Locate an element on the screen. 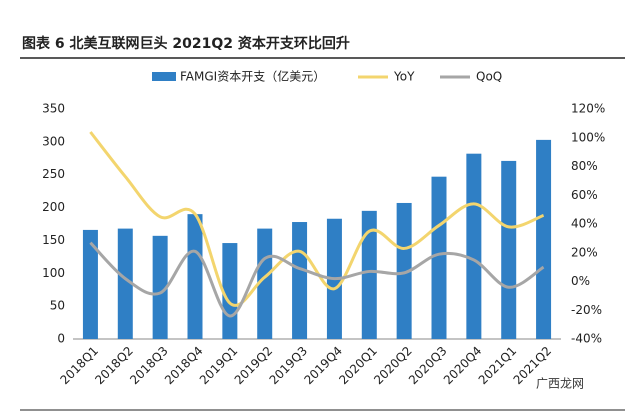  y-tick-label: 0 is located at coordinates (61, 339).